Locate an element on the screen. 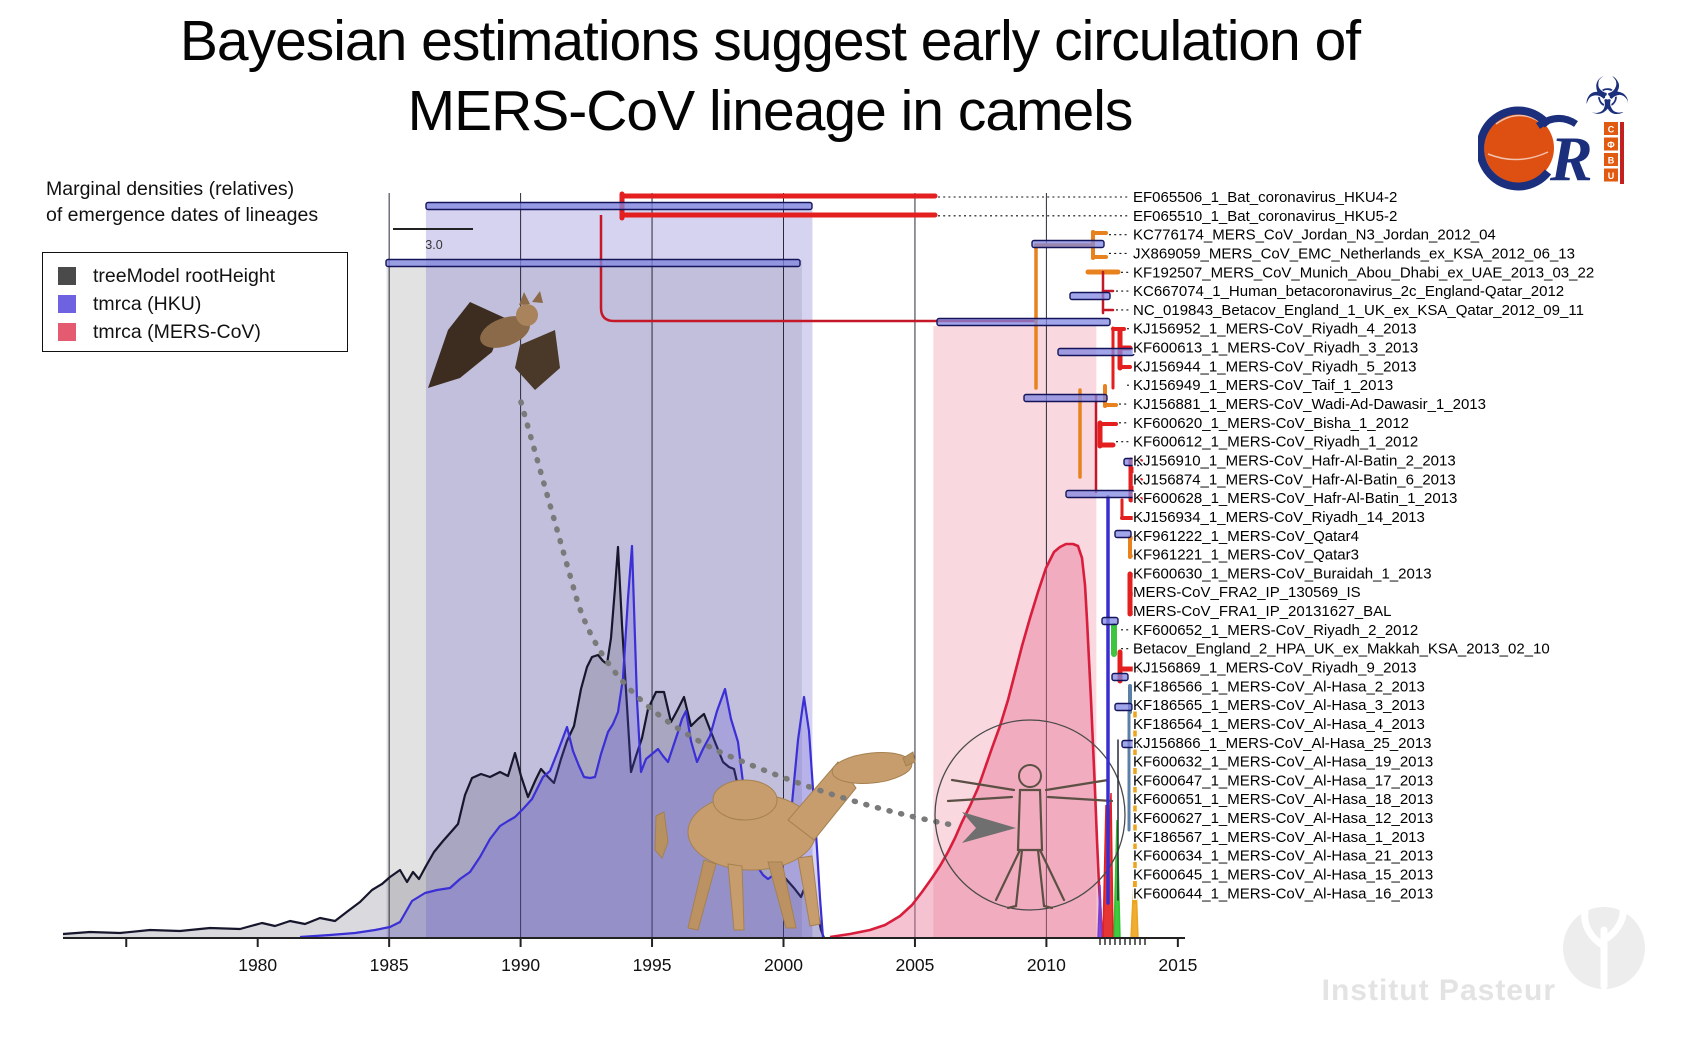 This screenshot has width=1691, height=1054. axis-year-label: 2005 is located at coordinates (914, 965).